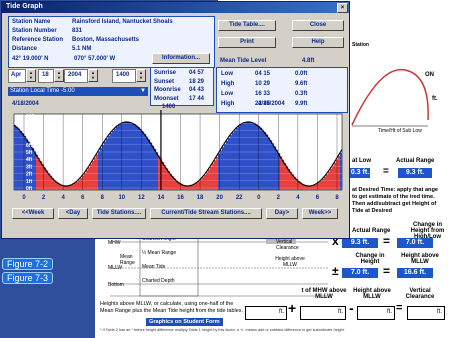  What do you see at coordinates (282, 213) in the screenshot?
I see `nav-button: Day>` at bounding box center [282, 213].